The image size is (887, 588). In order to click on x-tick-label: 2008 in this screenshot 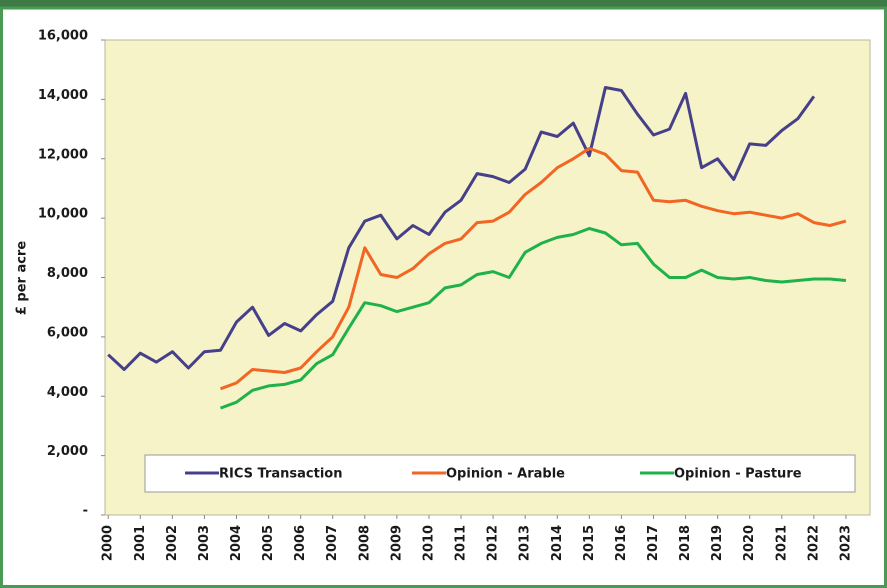, I will do `click(364, 543)`.